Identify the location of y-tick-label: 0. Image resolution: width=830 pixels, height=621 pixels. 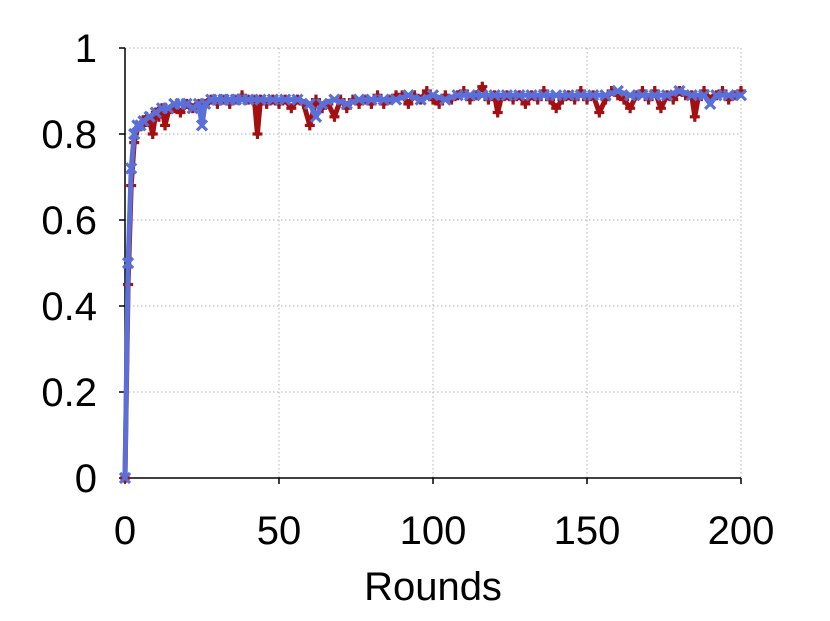
(86, 479).